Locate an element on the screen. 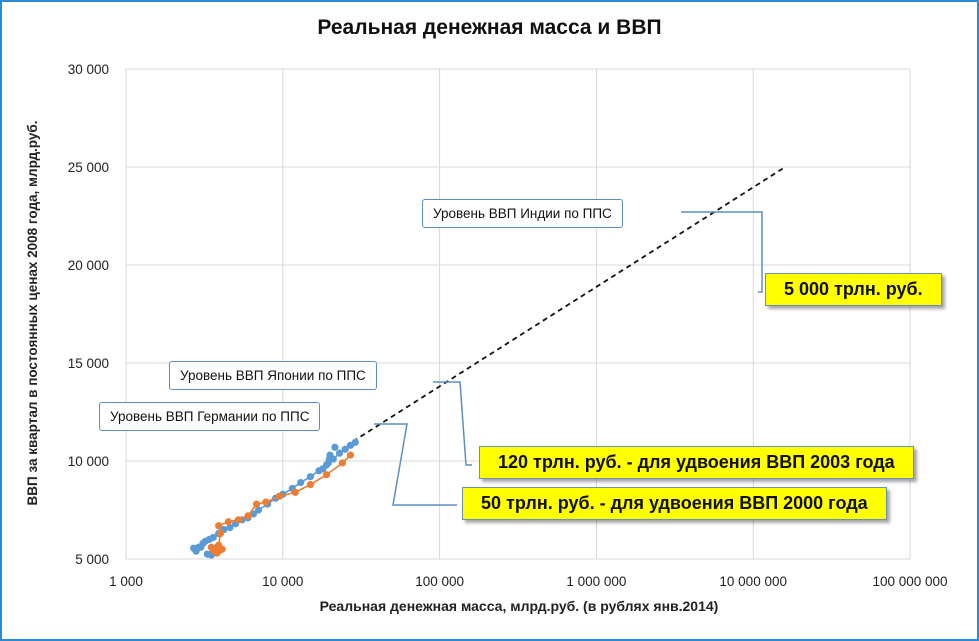 Image resolution: width=979 pixels, height=641 pixels. y-tick-label: 10 000 is located at coordinates (88, 461).